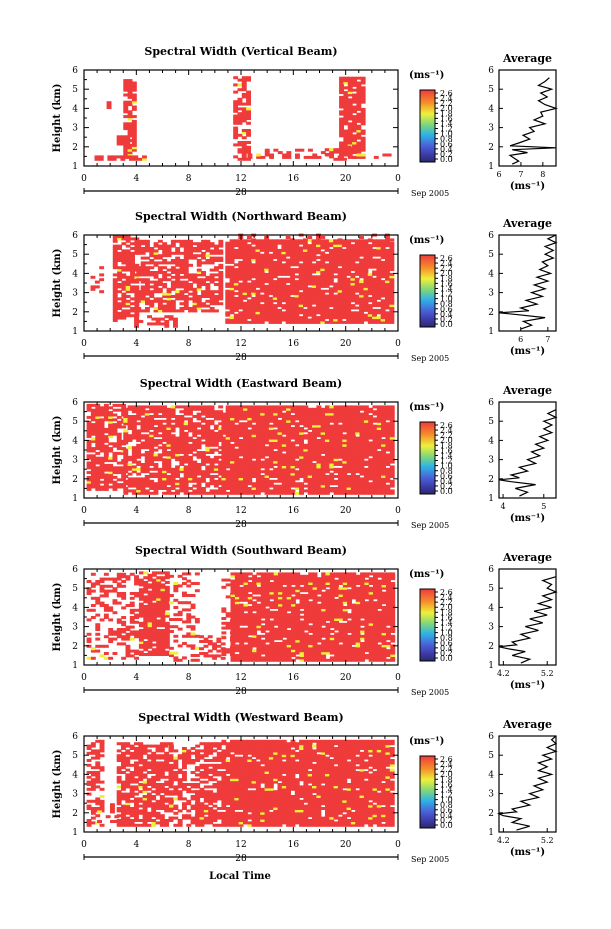 The height and width of the screenshot is (929, 611). What do you see at coordinates (491, 332) in the screenshot?
I see `average-y-tick-label: 1` at bounding box center [491, 332].